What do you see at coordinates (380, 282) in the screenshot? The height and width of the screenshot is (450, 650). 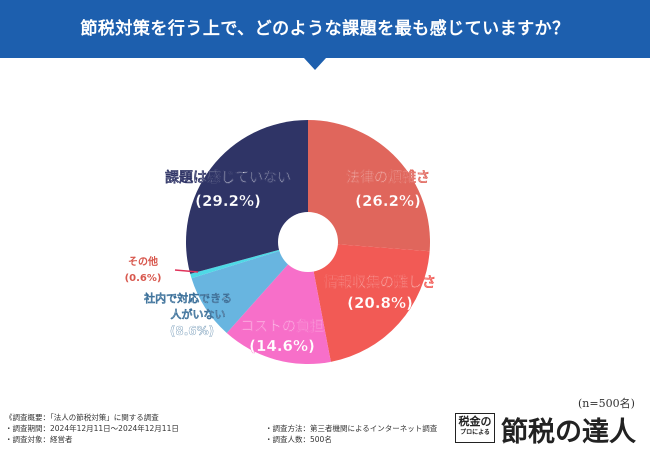 I see `slice-label-1: 情報収集の難しさ` at bounding box center [380, 282].